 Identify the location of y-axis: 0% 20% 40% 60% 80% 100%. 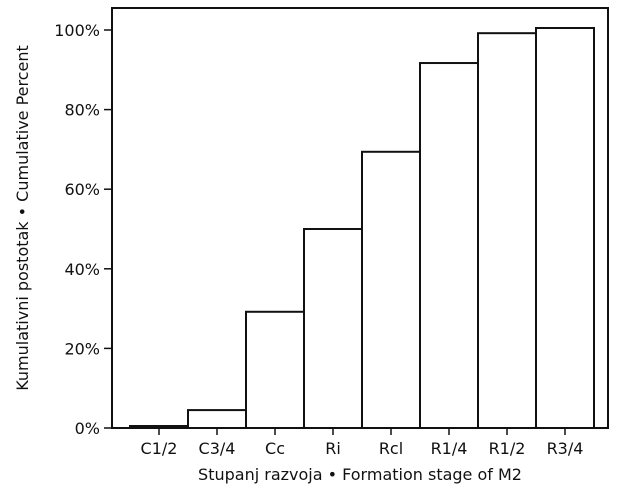
(83, 229).